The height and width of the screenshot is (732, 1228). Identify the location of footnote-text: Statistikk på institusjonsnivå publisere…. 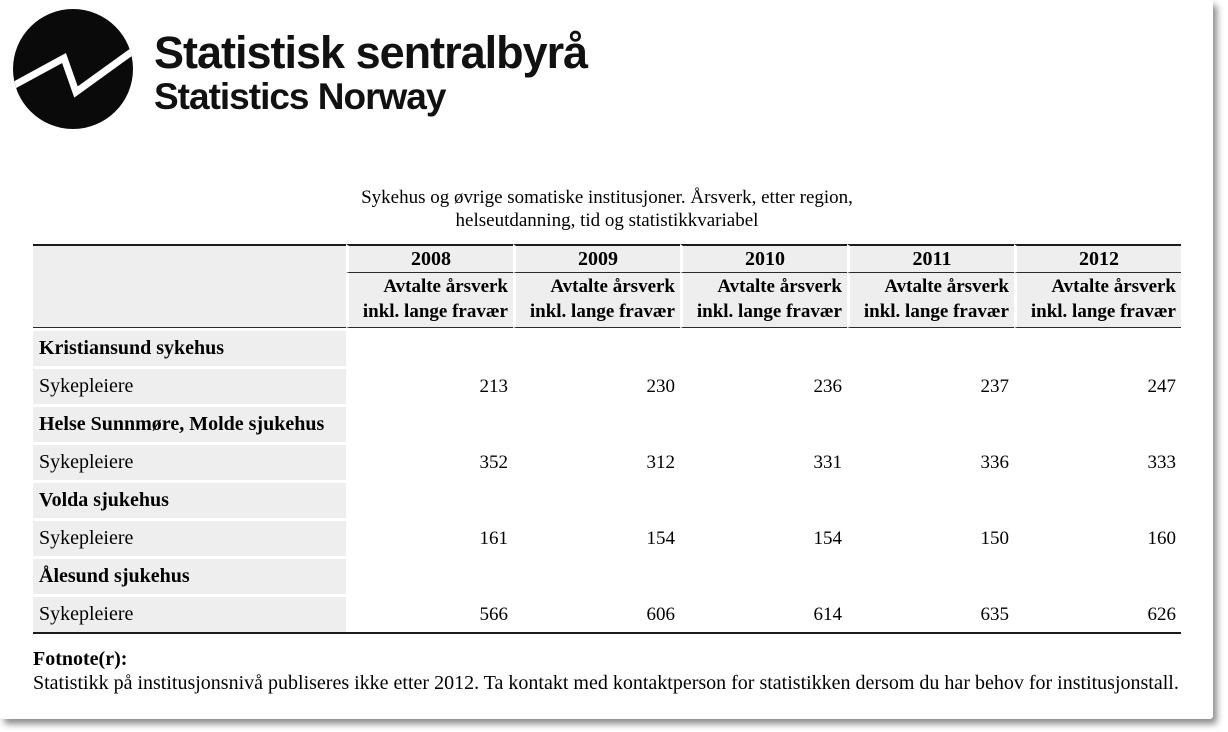
(606, 683).